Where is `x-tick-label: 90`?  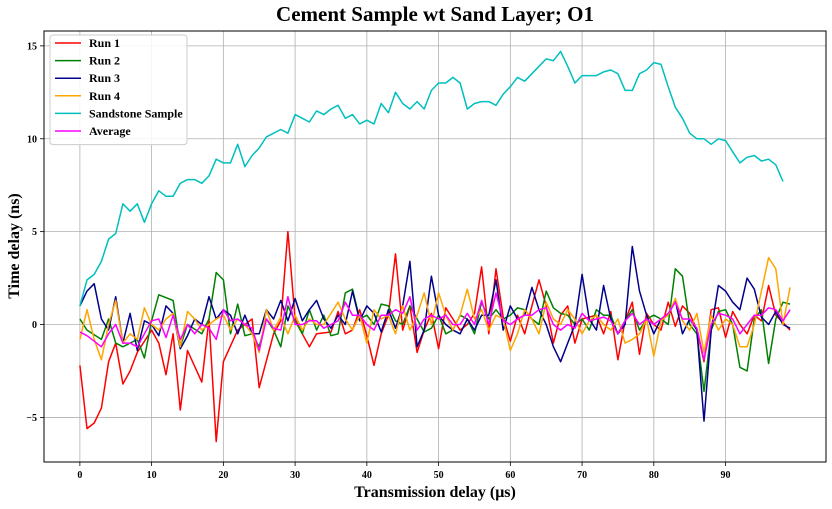 x-tick-label: 90 is located at coordinates (726, 475).